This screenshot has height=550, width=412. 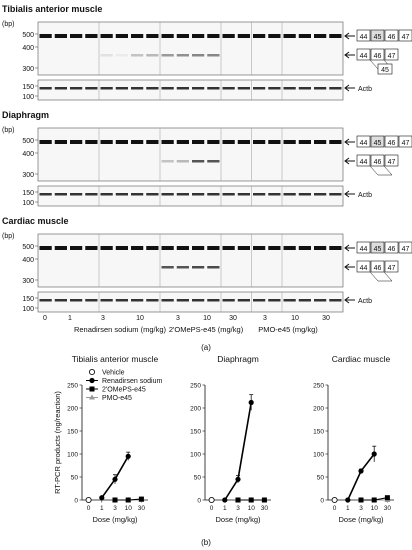 What do you see at coordinates (117, 398) in the screenshot?
I see `legend-label: PMO-e45` at bounding box center [117, 398].